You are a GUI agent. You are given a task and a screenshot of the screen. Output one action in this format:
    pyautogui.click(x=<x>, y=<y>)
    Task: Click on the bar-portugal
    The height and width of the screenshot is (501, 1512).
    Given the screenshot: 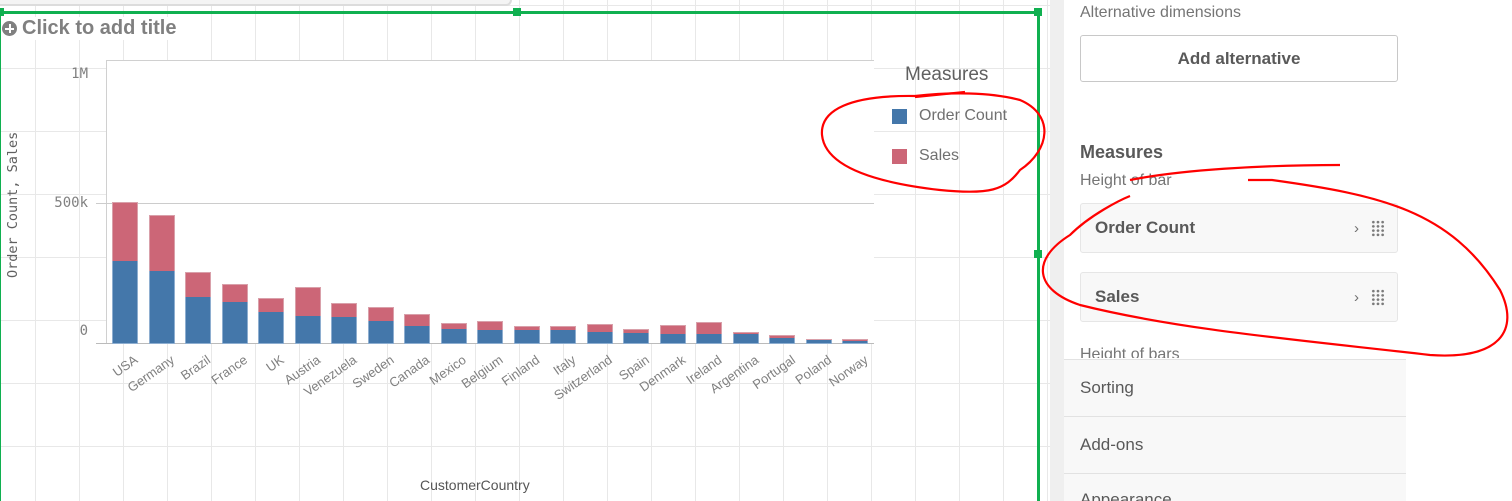 What is the action you would take?
    pyautogui.click(x=782, y=339)
    